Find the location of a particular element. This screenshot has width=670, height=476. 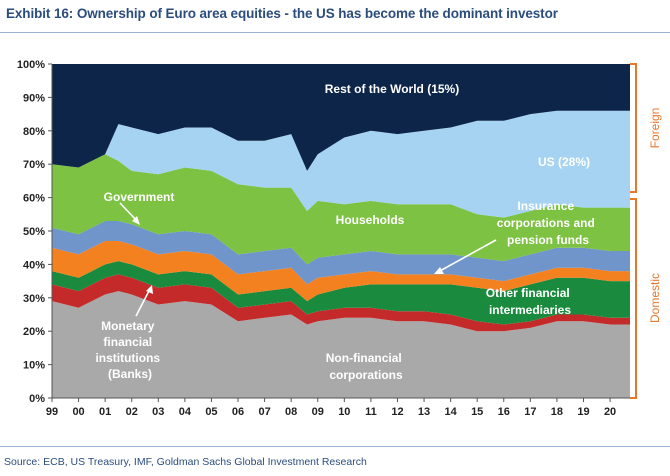

y-tick-label: 60% is located at coordinates (34, 199).